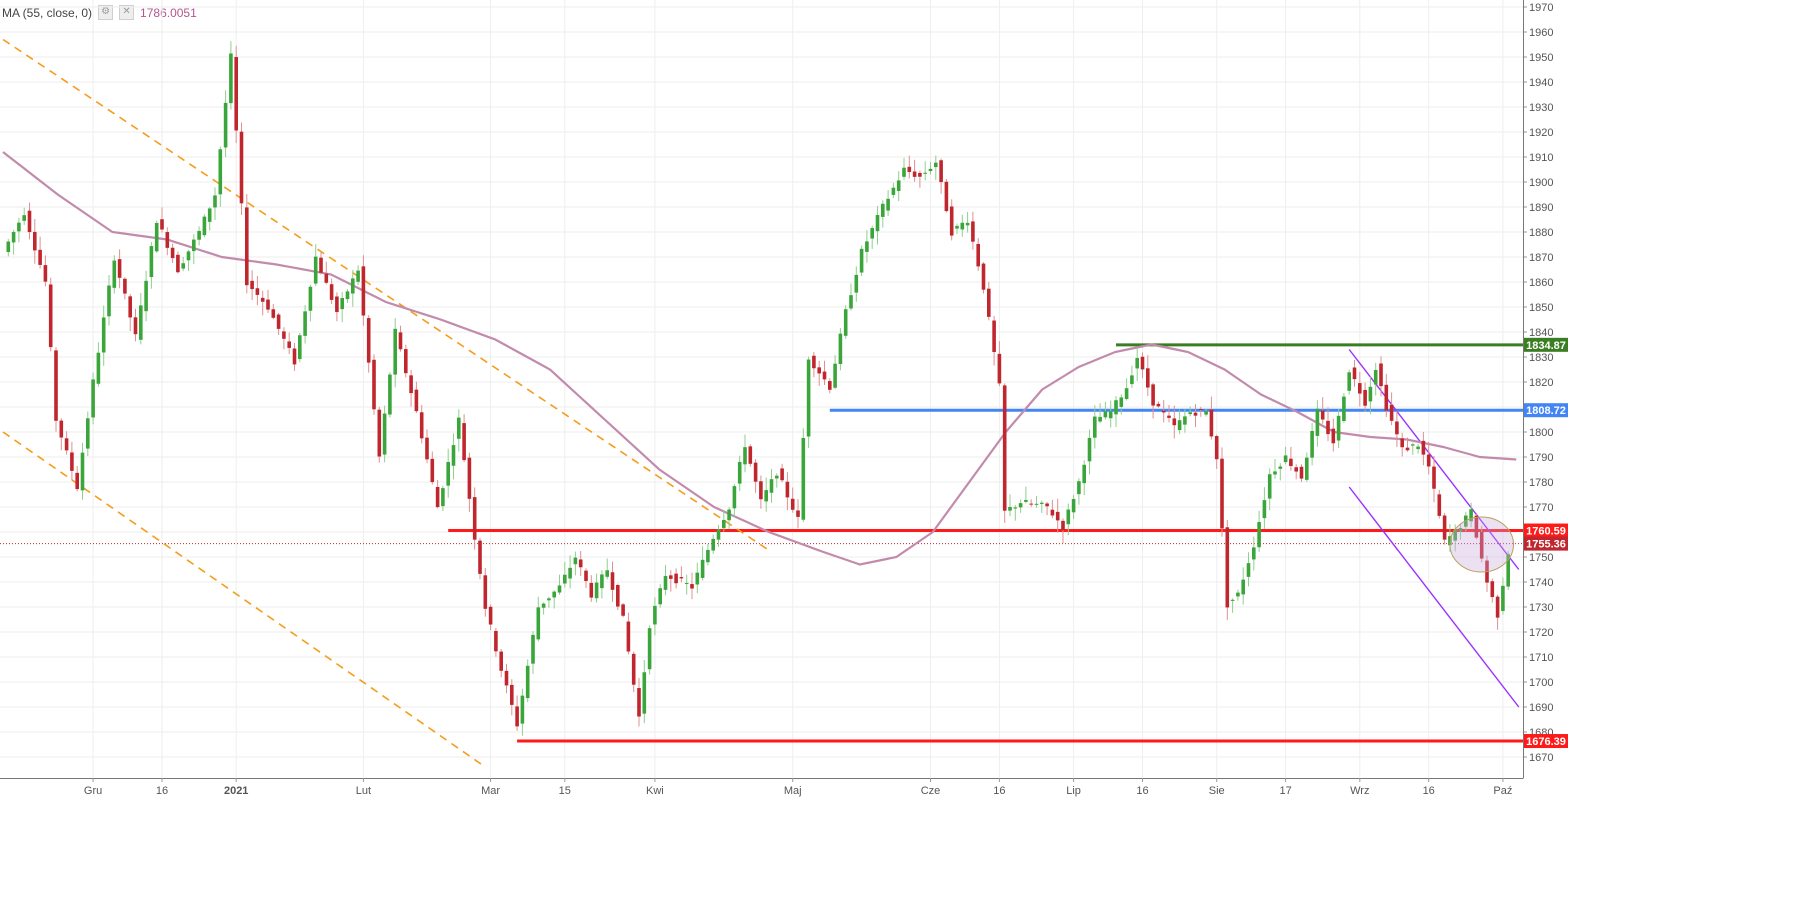  Describe the element at coordinates (106, 12) in the screenshot. I see `gear-icon: ⚙` at that location.